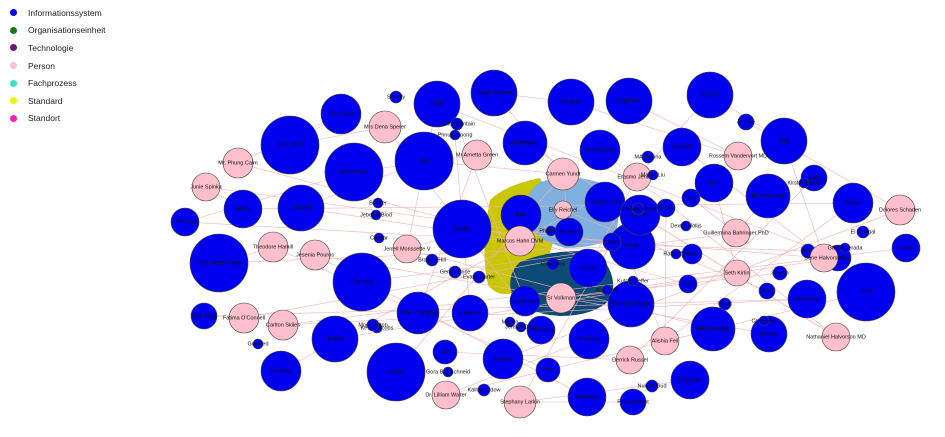 This screenshot has width=945, height=437. What do you see at coordinates (548, 370) in the screenshot?
I see `graph-node-s46: Print` at bounding box center [548, 370].